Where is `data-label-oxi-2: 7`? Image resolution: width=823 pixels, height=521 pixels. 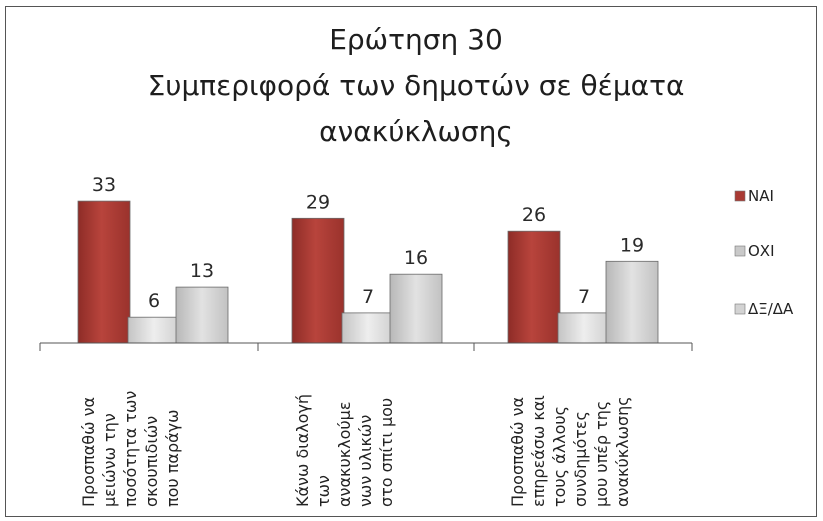 data-label-oxi-2: 7 is located at coordinates (368, 297).